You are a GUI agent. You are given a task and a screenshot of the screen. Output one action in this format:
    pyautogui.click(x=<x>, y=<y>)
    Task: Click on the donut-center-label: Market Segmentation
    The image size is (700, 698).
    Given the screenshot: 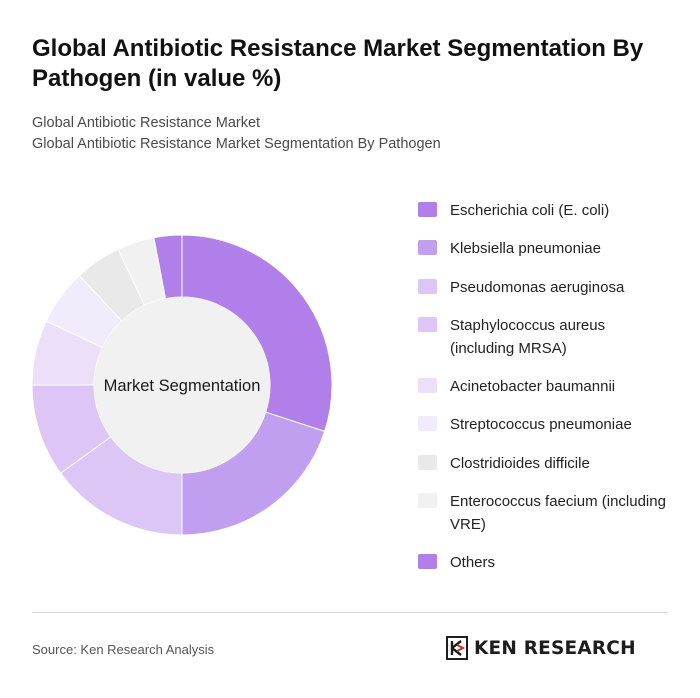 What is the action you would take?
    pyautogui.click(x=182, y=386)
    